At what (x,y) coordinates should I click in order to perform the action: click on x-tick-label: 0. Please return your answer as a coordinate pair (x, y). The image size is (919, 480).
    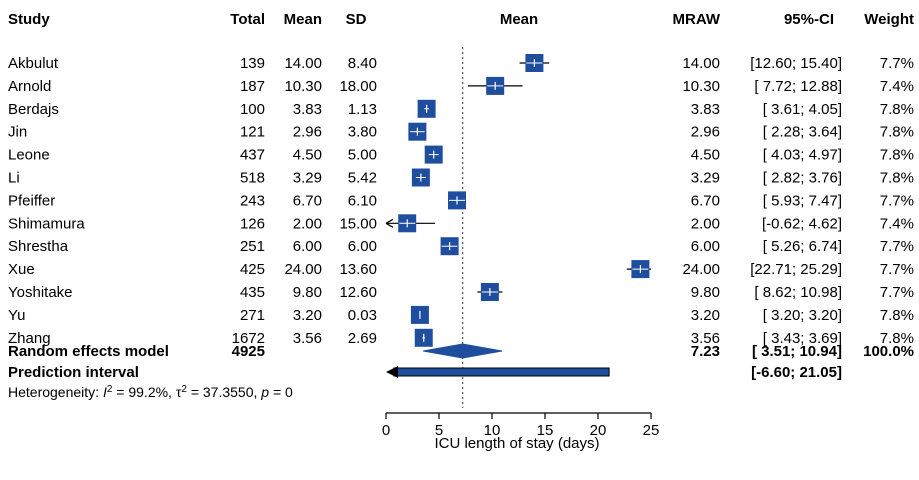
    Looking at the image, I should click on (386, 430).